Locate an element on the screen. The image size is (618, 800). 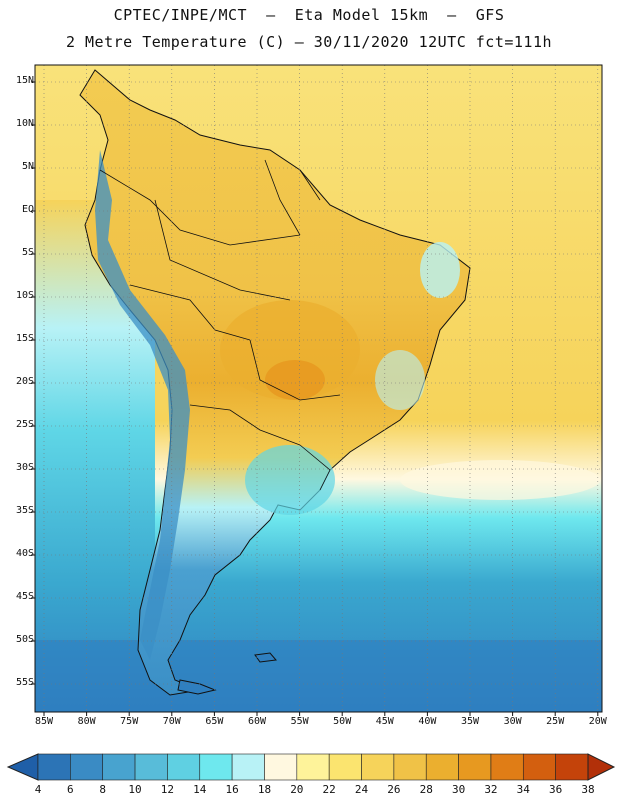
lat-label: 20S is located at coordinates (24, 381).